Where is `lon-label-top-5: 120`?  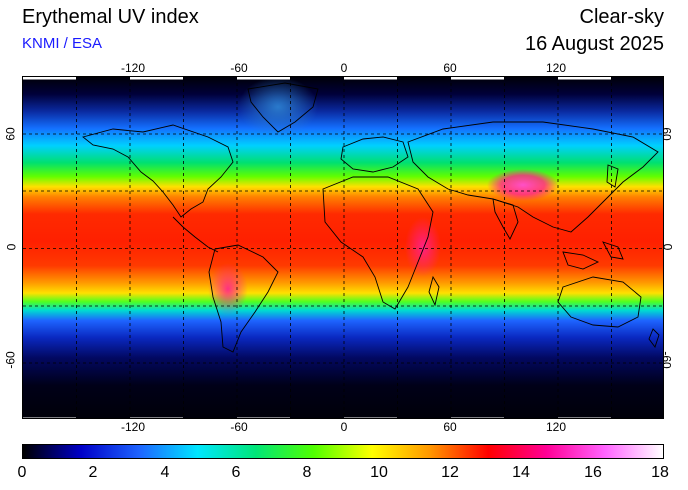
lon-label-top-5: 120 is located at coordinates (556, 68).